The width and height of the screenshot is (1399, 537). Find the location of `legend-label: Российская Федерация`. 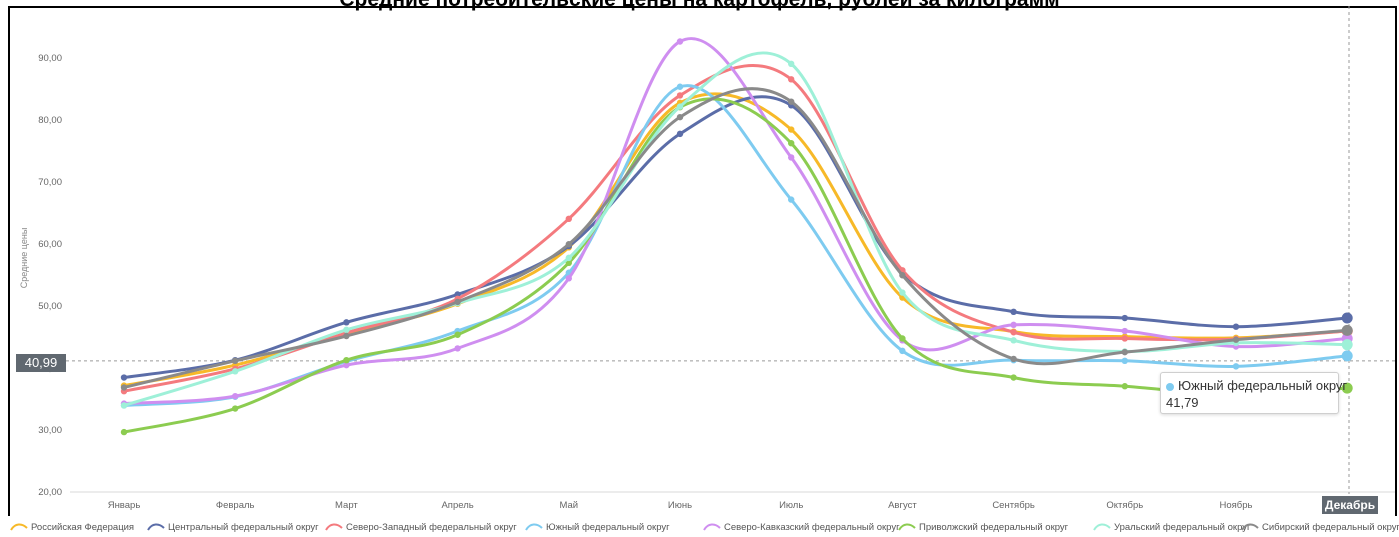

legend-label: Российская Федерация is located at coordinates (83, 527).